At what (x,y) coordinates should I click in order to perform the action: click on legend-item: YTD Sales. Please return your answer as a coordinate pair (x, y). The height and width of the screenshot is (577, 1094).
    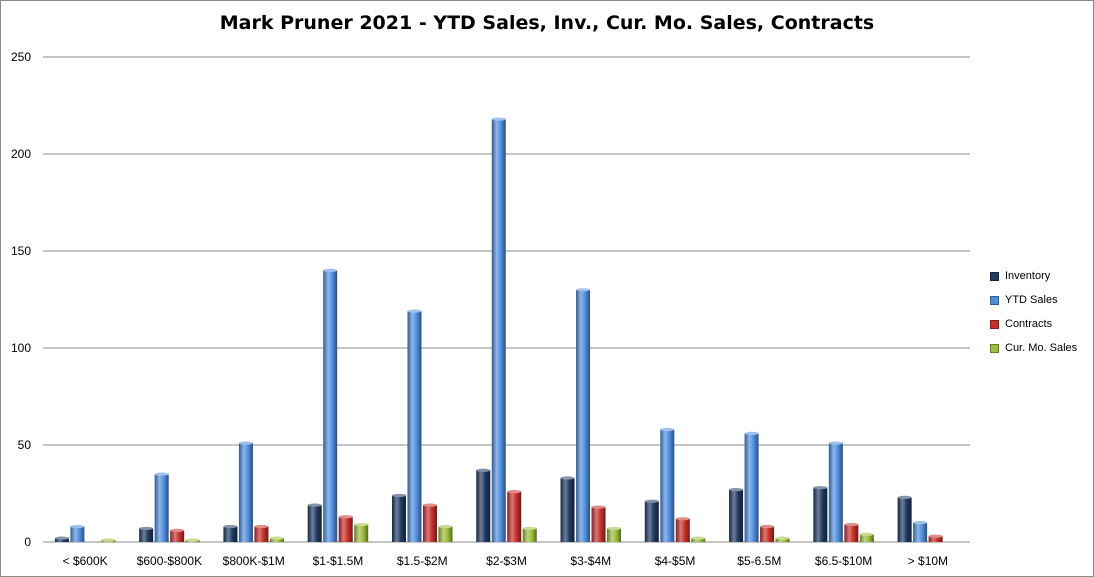
    Looking at the image, I should click on (1033, 300).